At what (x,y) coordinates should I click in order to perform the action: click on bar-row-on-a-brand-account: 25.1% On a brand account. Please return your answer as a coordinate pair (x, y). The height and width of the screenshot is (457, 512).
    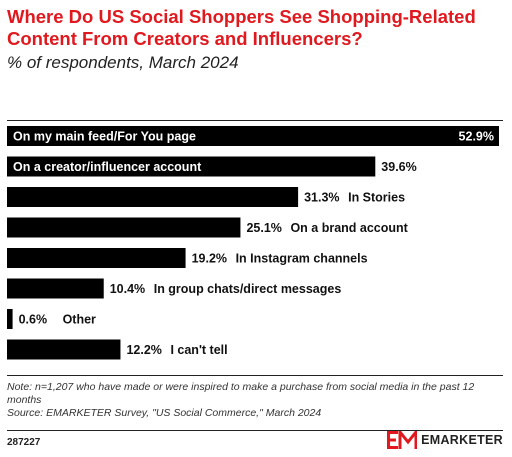
    Looking at the image, I should click on (208, 227).